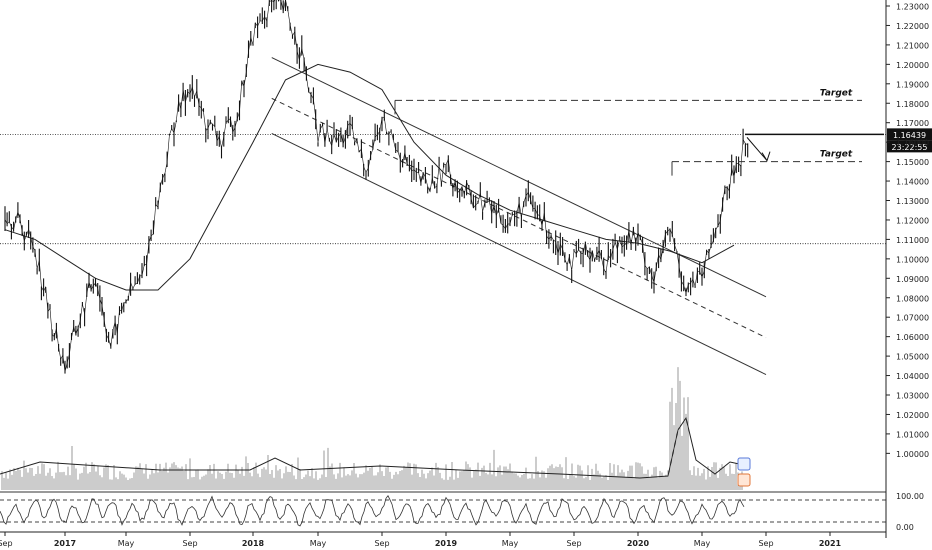 This screenshot has width=932, height=550. I want to click on time-tick-label: 2017, so click(65, 543).